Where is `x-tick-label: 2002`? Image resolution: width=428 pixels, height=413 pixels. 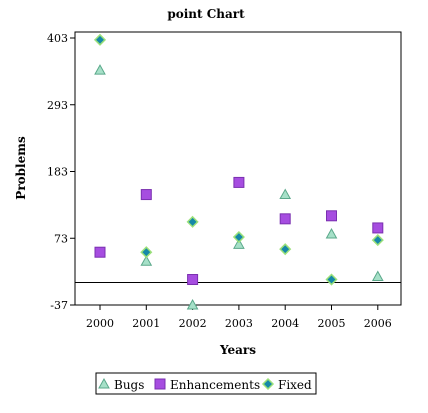 x-tick-label: 2002 is located at coordinates (193, 323).